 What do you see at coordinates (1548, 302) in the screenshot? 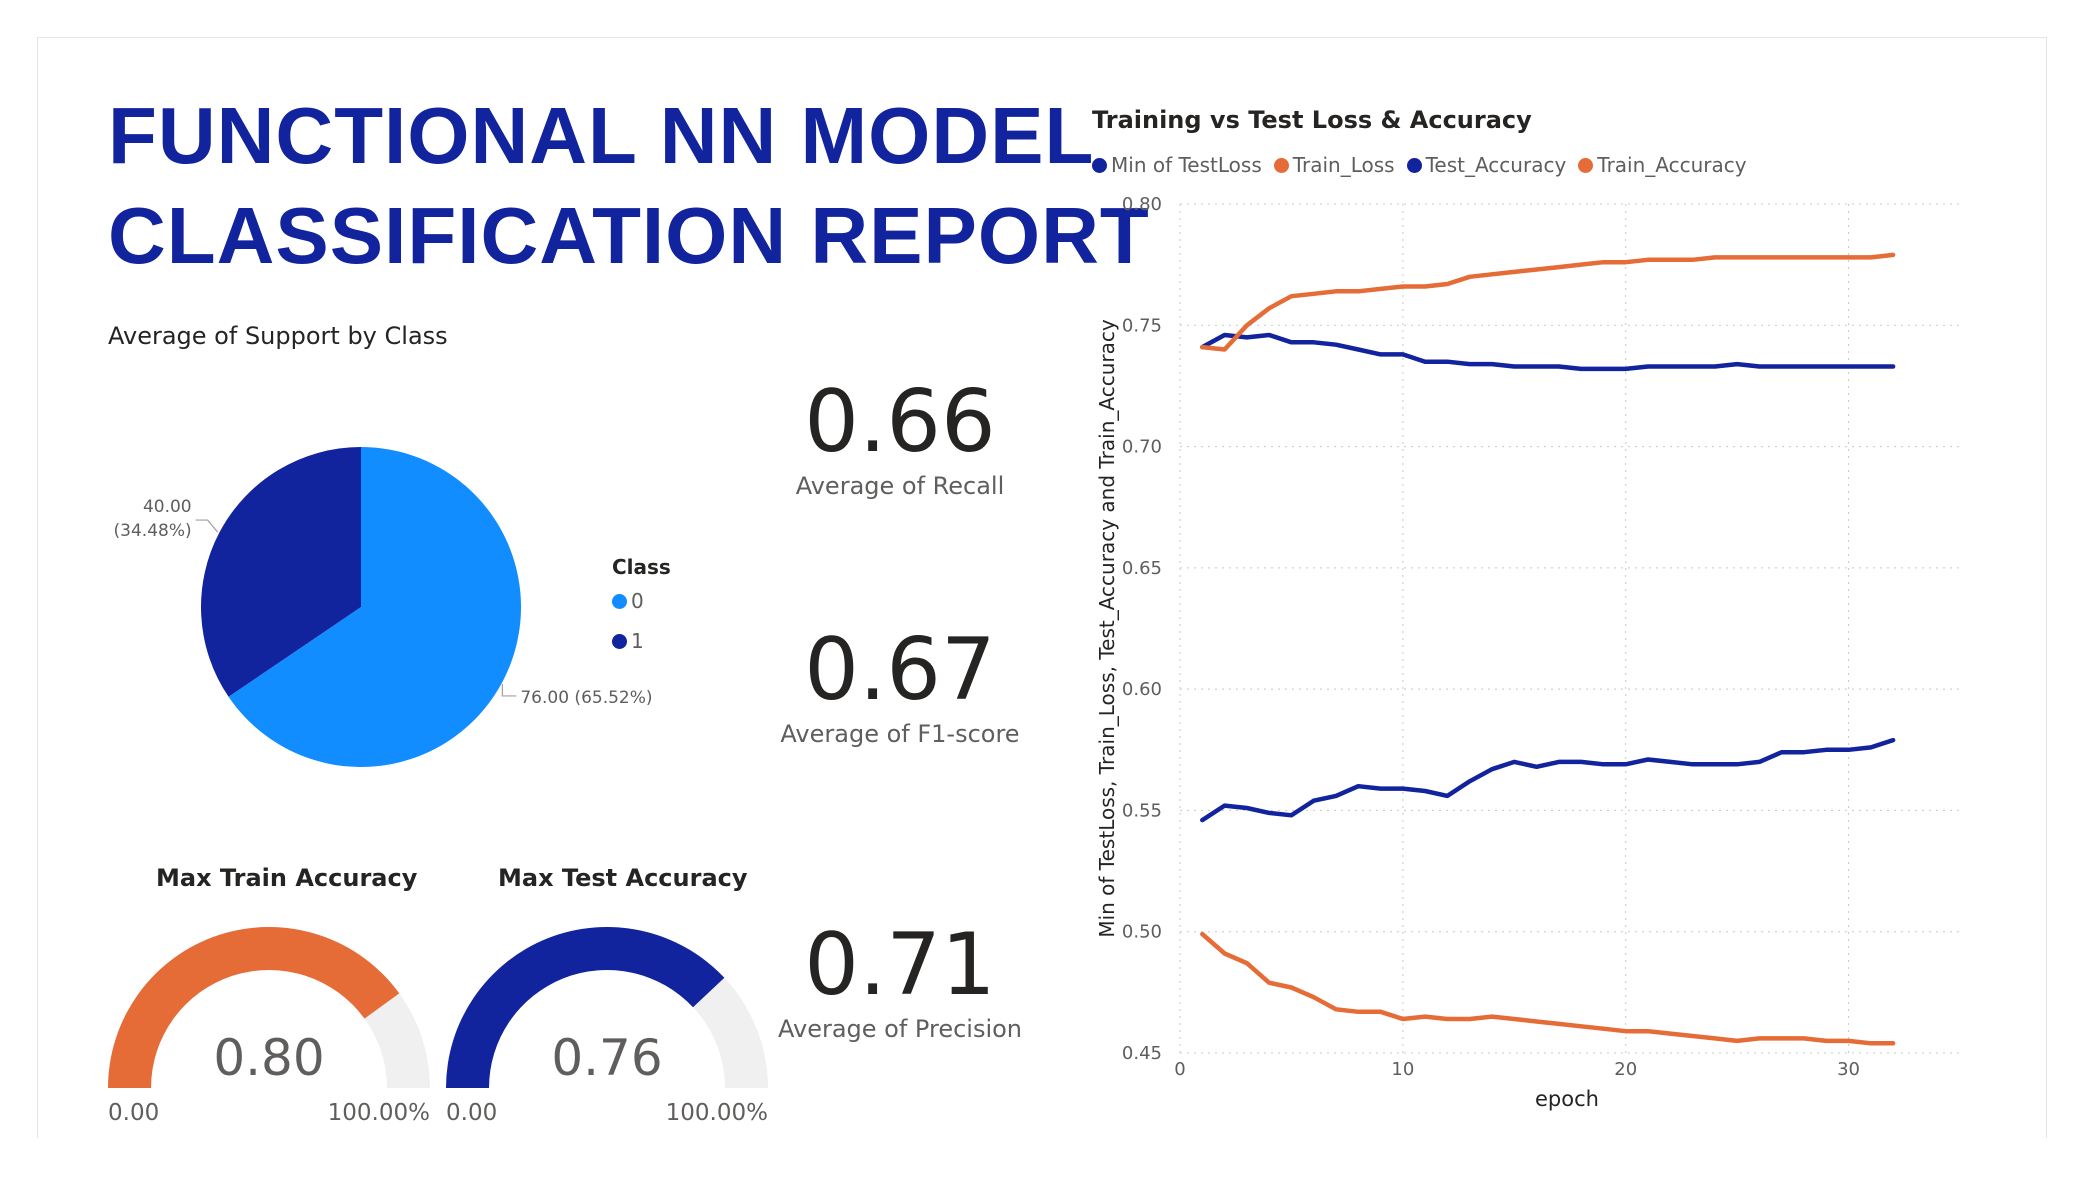
I see `series-line-train-accuracy` at bounding box center [1548, 302].